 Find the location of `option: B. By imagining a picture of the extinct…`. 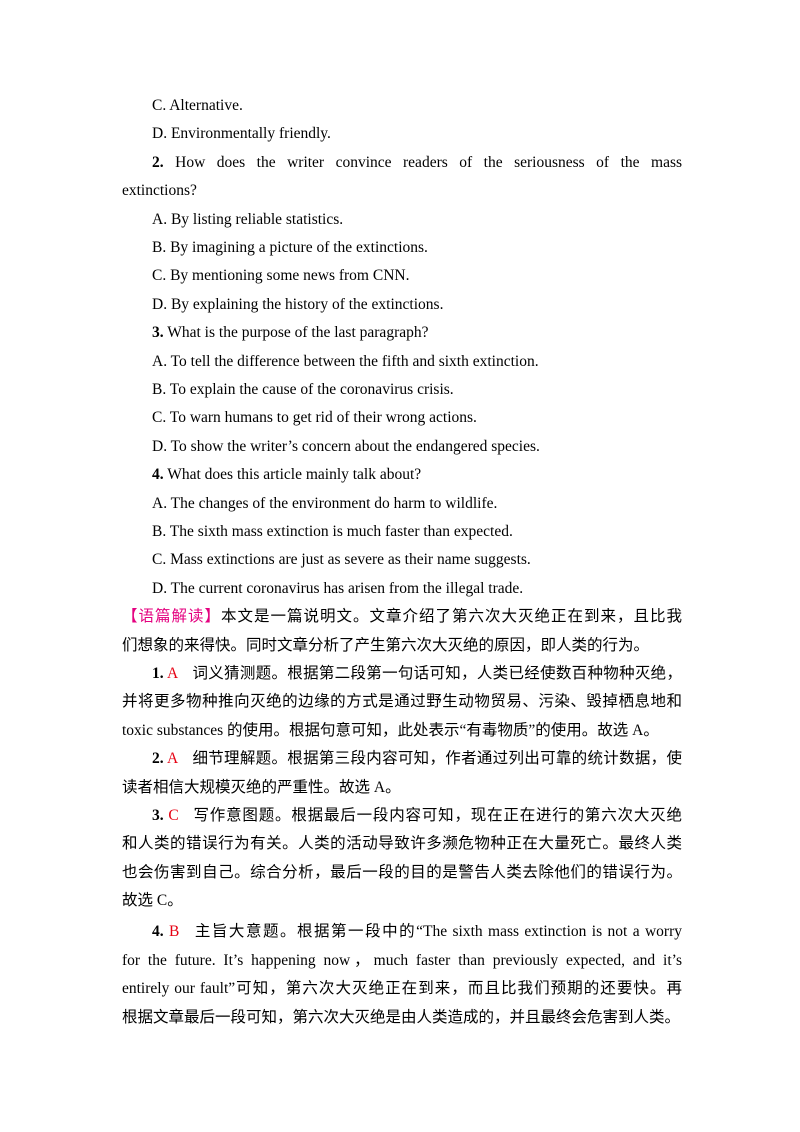

option: B. By imagining a picture of the extinct… is located at coordinates (290, 247).